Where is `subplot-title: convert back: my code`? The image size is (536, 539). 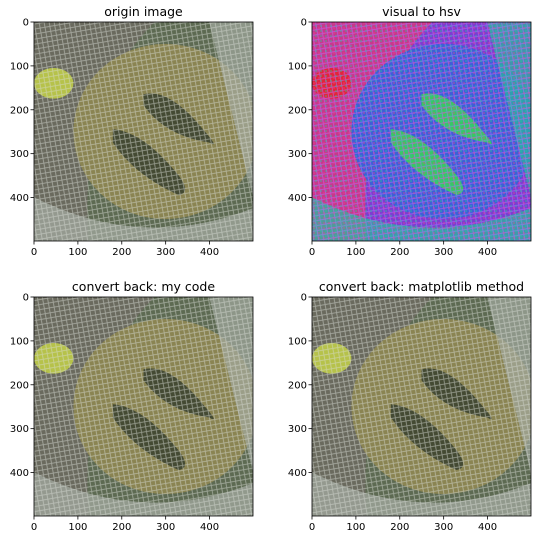
subplot-title: convert back: my code is located at coordinates (143, 286).